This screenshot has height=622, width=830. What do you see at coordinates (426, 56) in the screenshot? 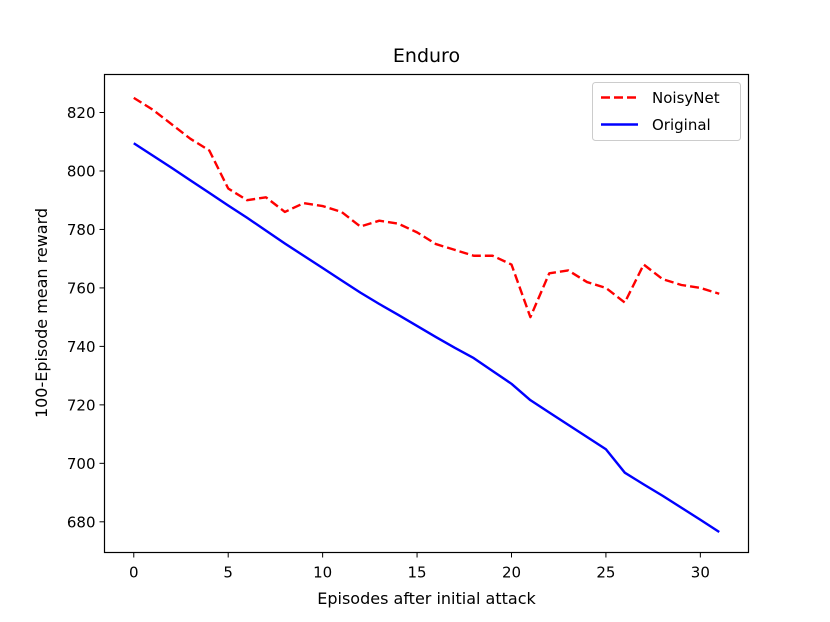
I see `chart-title: Enduro` at bounding box center [426, 56].